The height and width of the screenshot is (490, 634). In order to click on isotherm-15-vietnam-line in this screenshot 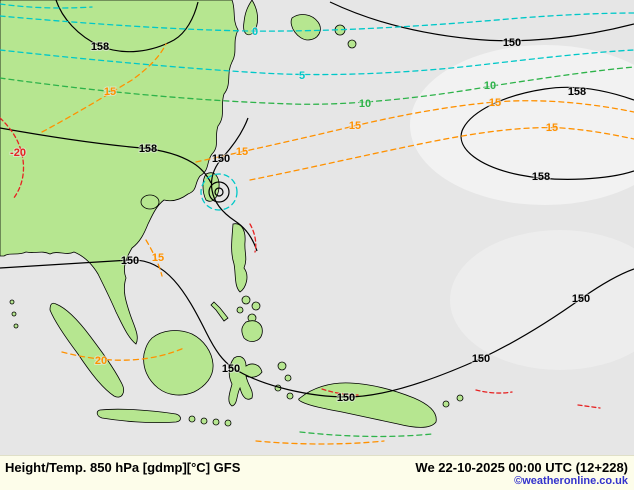, I will do `click(154, 258)`.